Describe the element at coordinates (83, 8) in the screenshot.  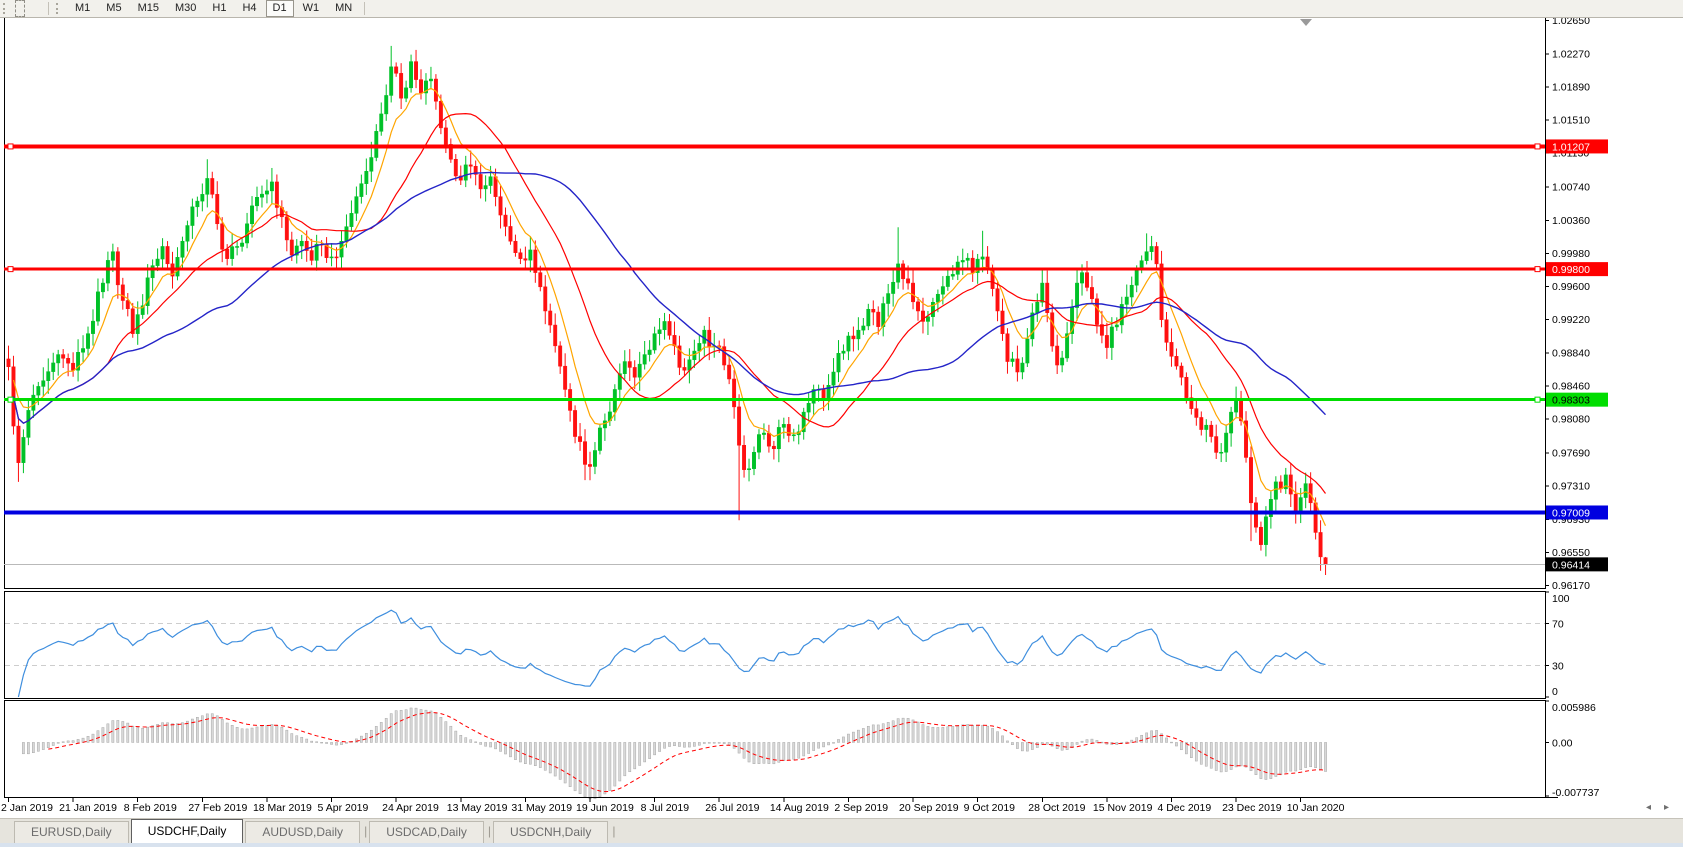
I see `timeframe-button-m1: M1` at that location.